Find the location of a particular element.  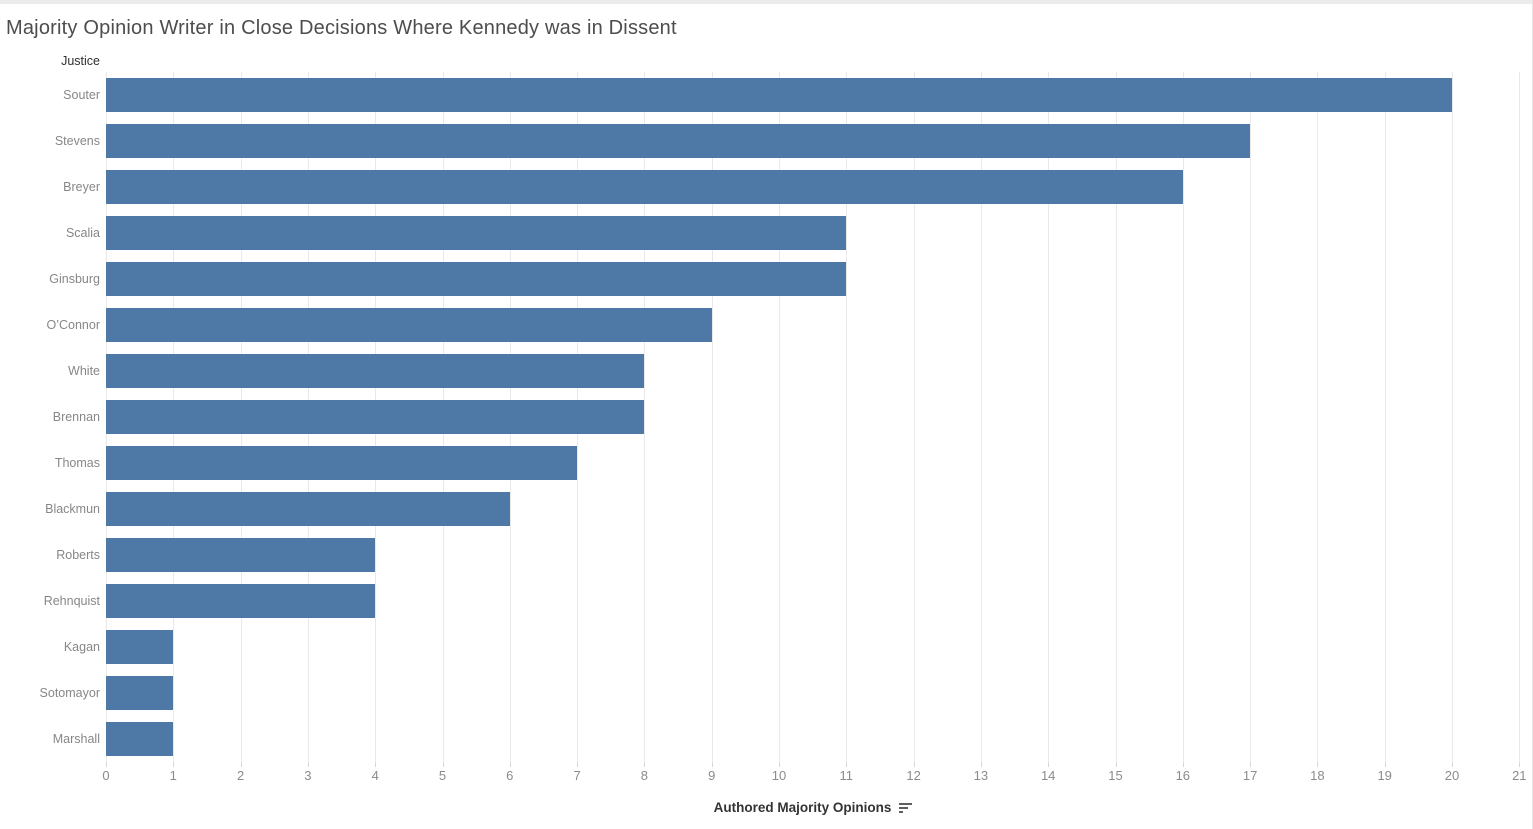

row-label-thomas: Thomas is located at coordinates (77, 463).